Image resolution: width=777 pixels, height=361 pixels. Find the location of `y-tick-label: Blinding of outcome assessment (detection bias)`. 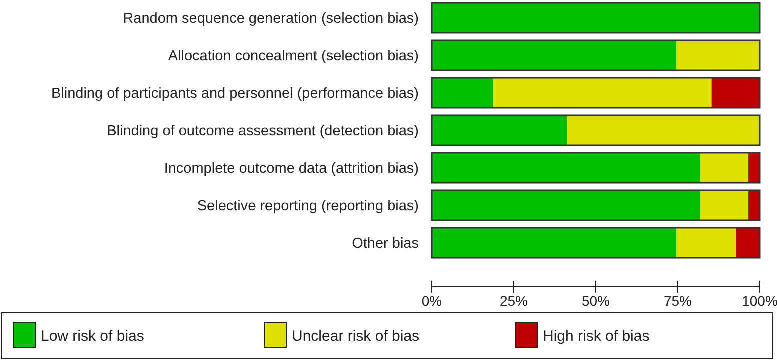

y-tick-label: Blinding of outcome assessment (detection bias) is located at coordinates (263, 132).